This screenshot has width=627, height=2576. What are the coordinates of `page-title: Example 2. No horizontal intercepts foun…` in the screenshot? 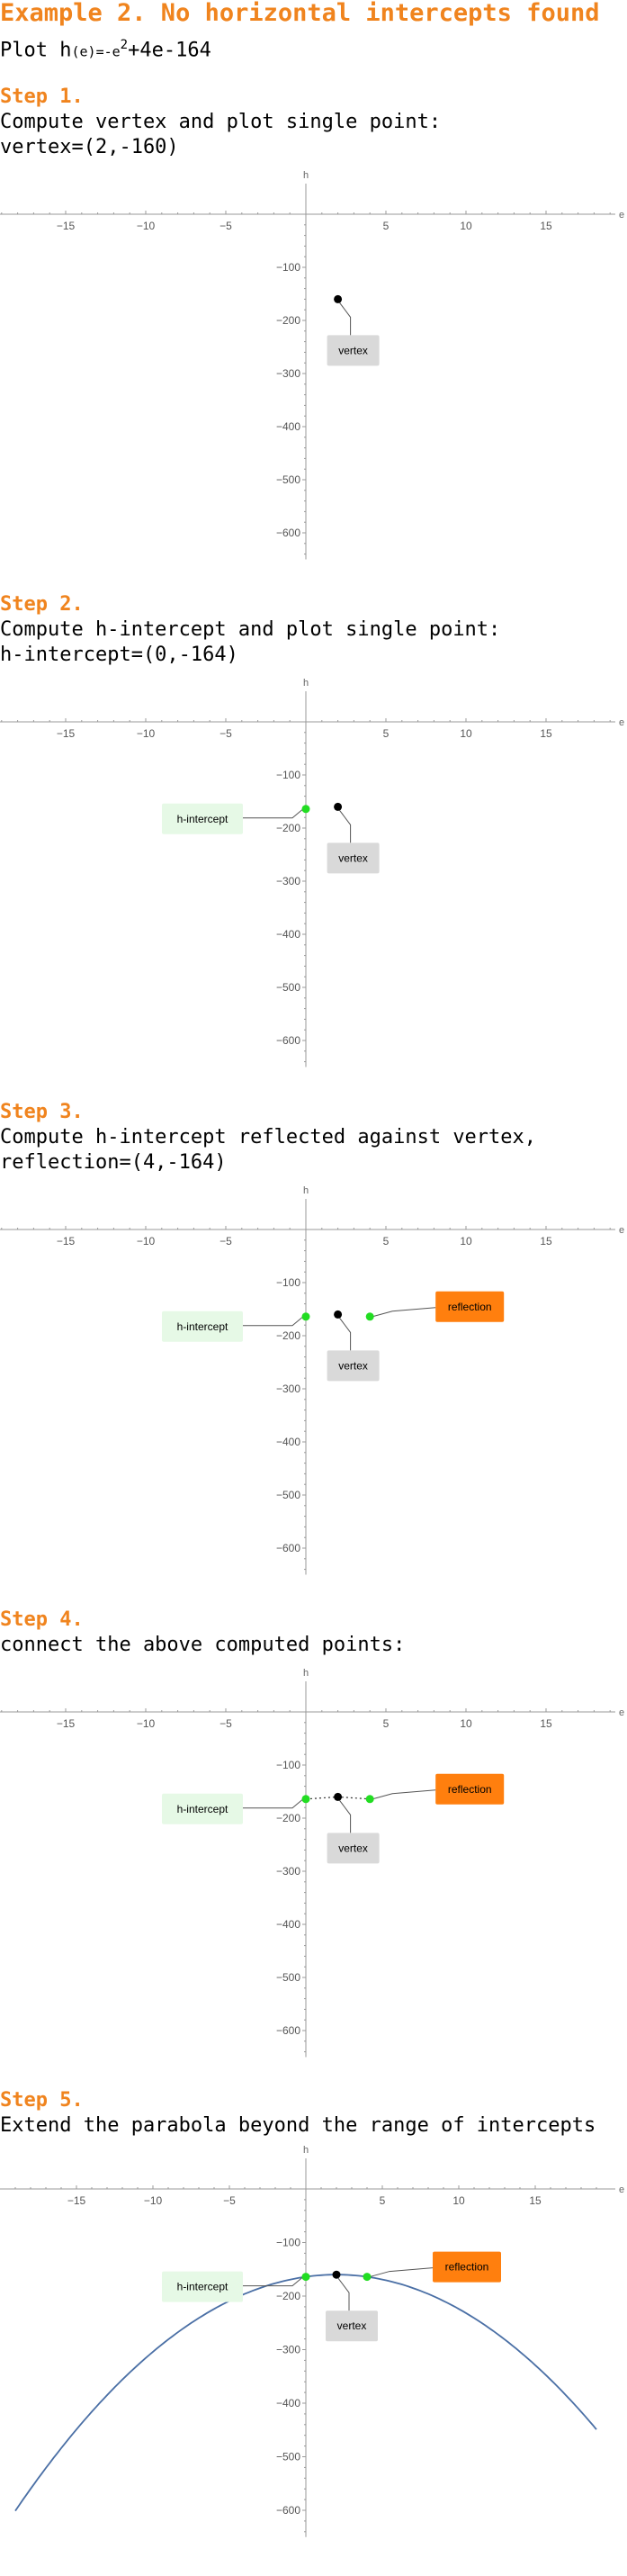 It's located at (300, 13).